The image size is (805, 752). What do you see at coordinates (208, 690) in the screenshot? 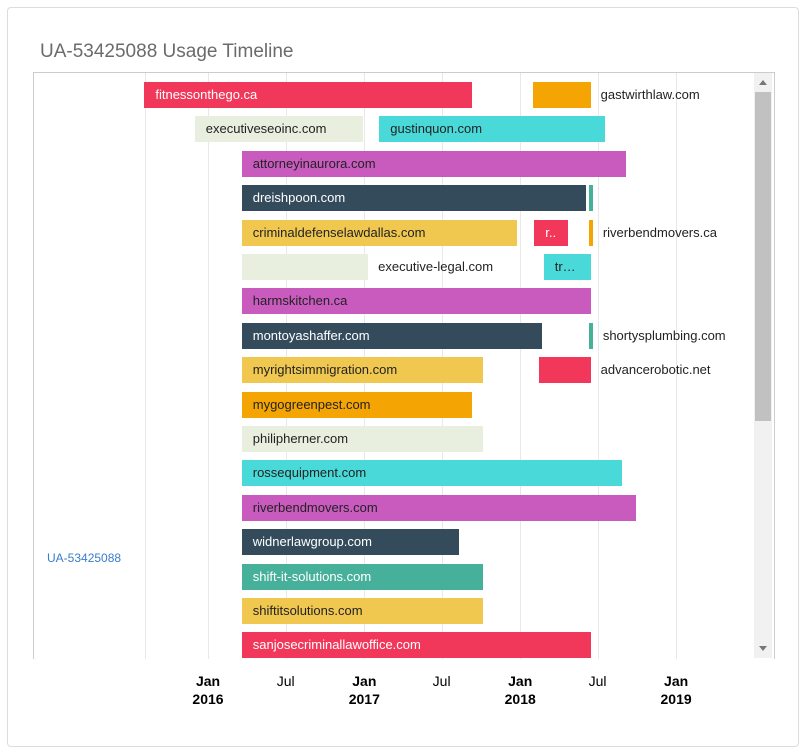
I see `x-axis-tick: Jan 2016` at bounding box center [208, 690].